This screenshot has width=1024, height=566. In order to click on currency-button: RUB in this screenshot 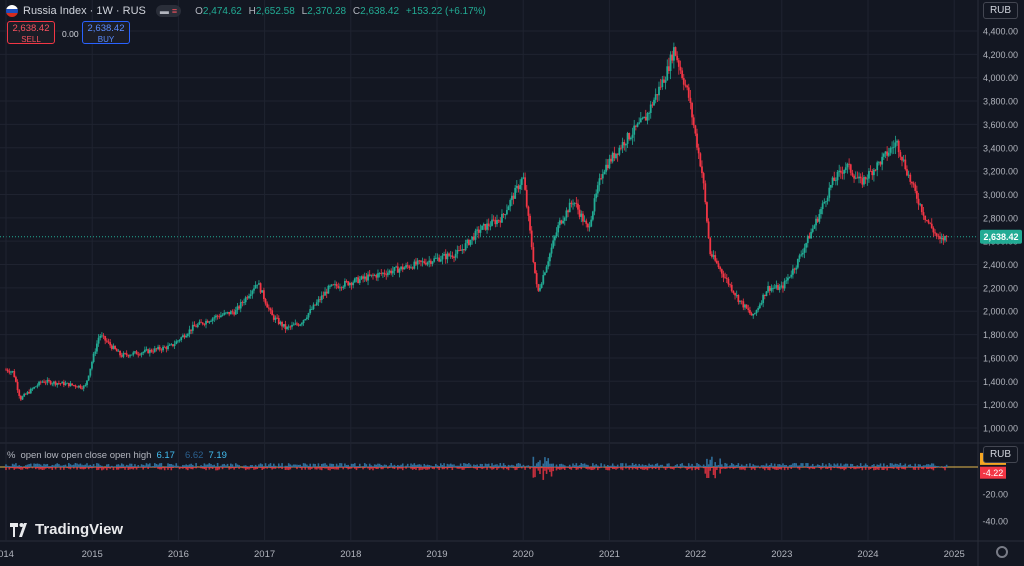, I will do `click(1000, 10)`.